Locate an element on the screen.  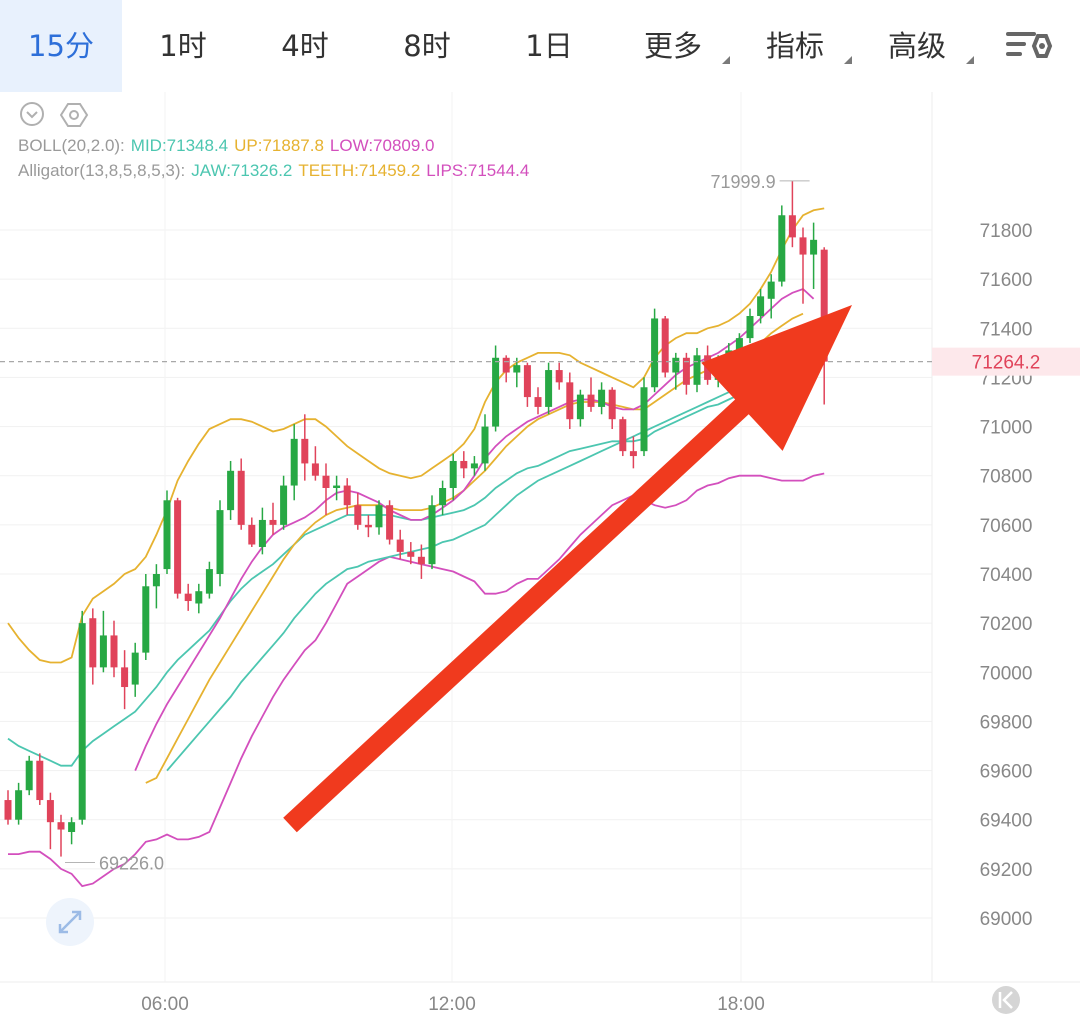
tab-label: 更多 is located at coordinates (672, 46).